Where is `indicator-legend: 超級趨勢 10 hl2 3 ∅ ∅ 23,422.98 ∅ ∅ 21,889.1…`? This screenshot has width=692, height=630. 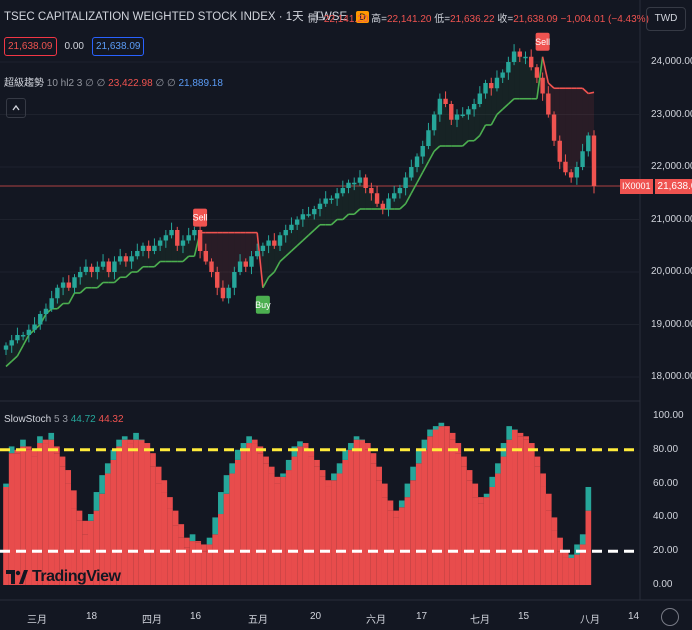 indicator-legend: 超級趨勢 10 hl2 3 ∅ ∅ 23,422.98 ∅ ∅ 21,889.1… is located at coordinates (113, 81).